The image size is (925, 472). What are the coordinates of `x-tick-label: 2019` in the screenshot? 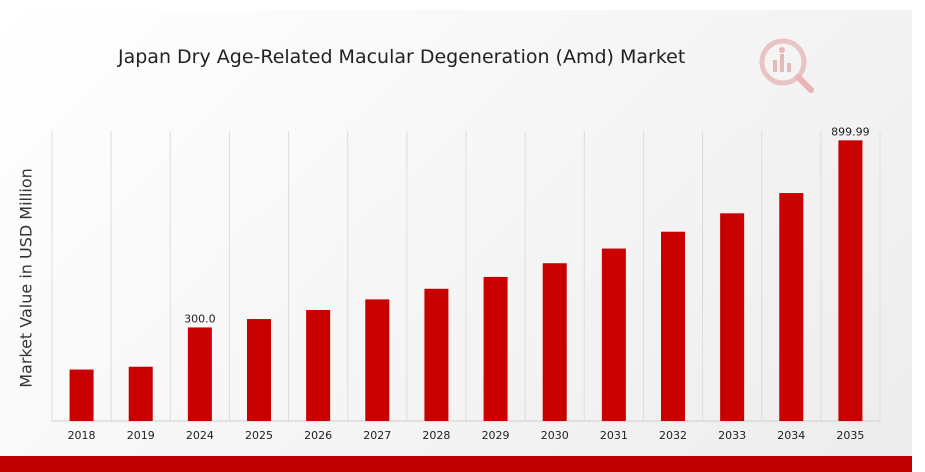 It's located at (141, 435).